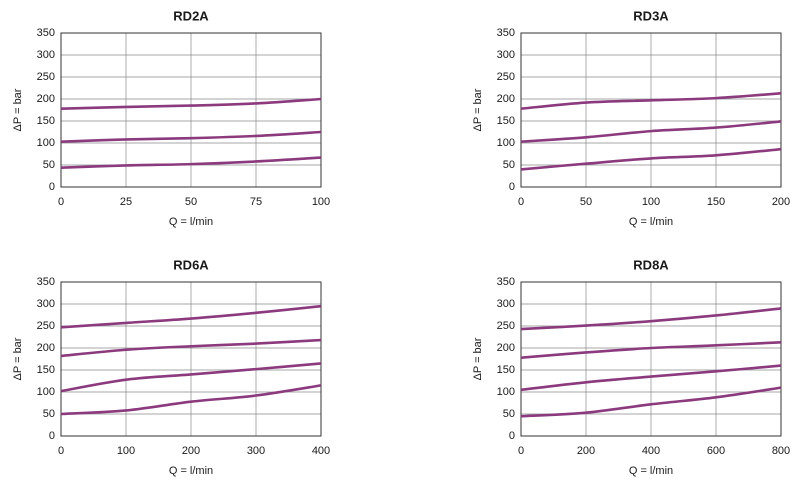 The image size is (801, 486). I want to click on chart-title: RD3A, so click(651, 15).